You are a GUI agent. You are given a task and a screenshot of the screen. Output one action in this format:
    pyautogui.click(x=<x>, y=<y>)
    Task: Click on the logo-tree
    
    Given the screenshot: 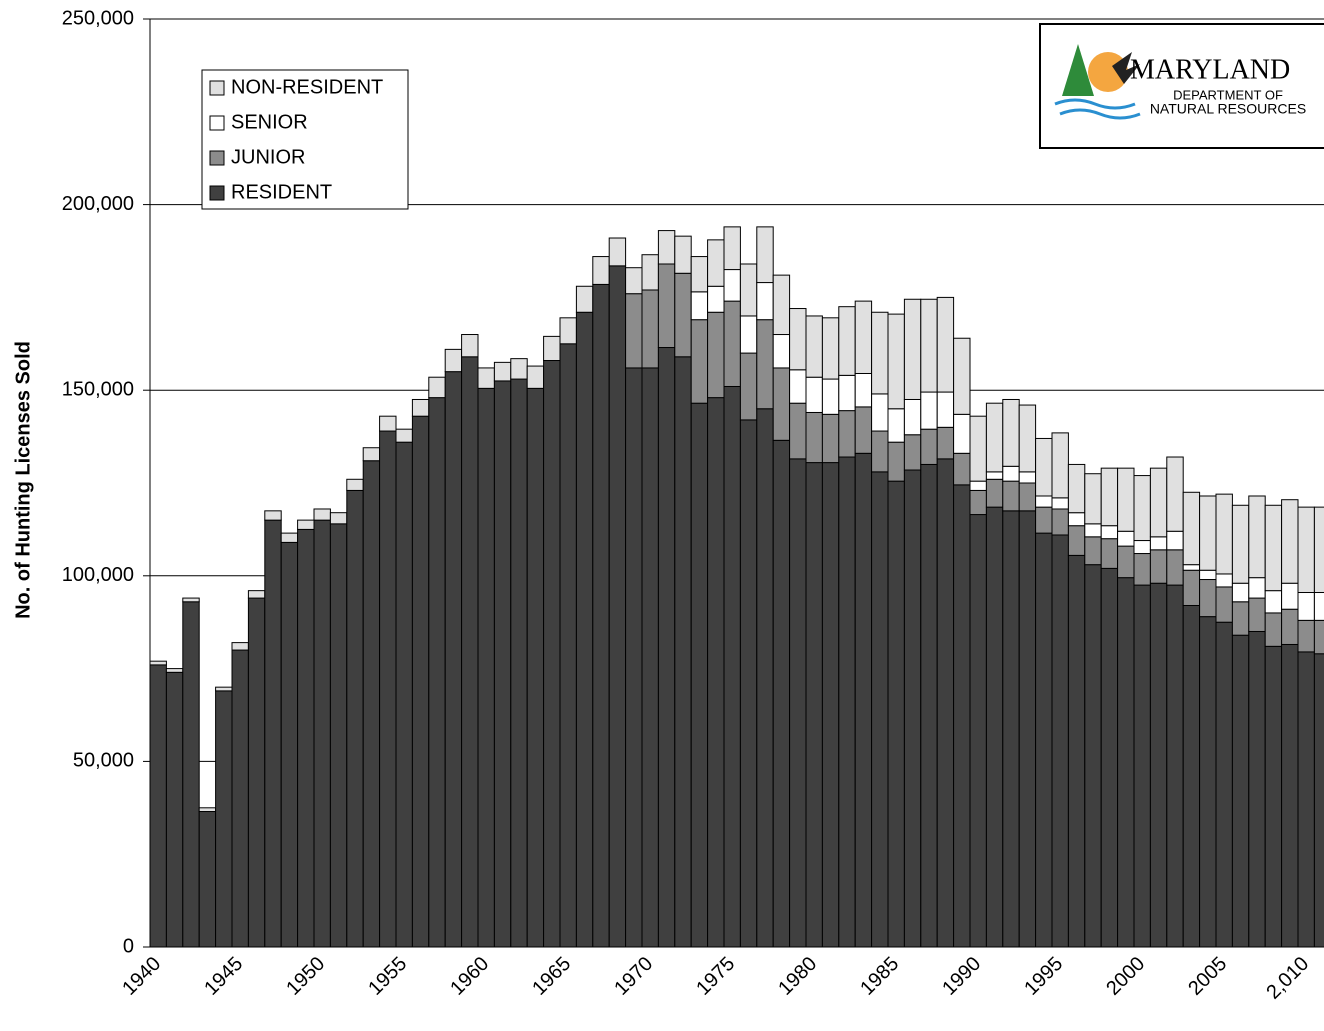 What is the action you would take?
    pyautogui.click(x=1078, y=70)
    